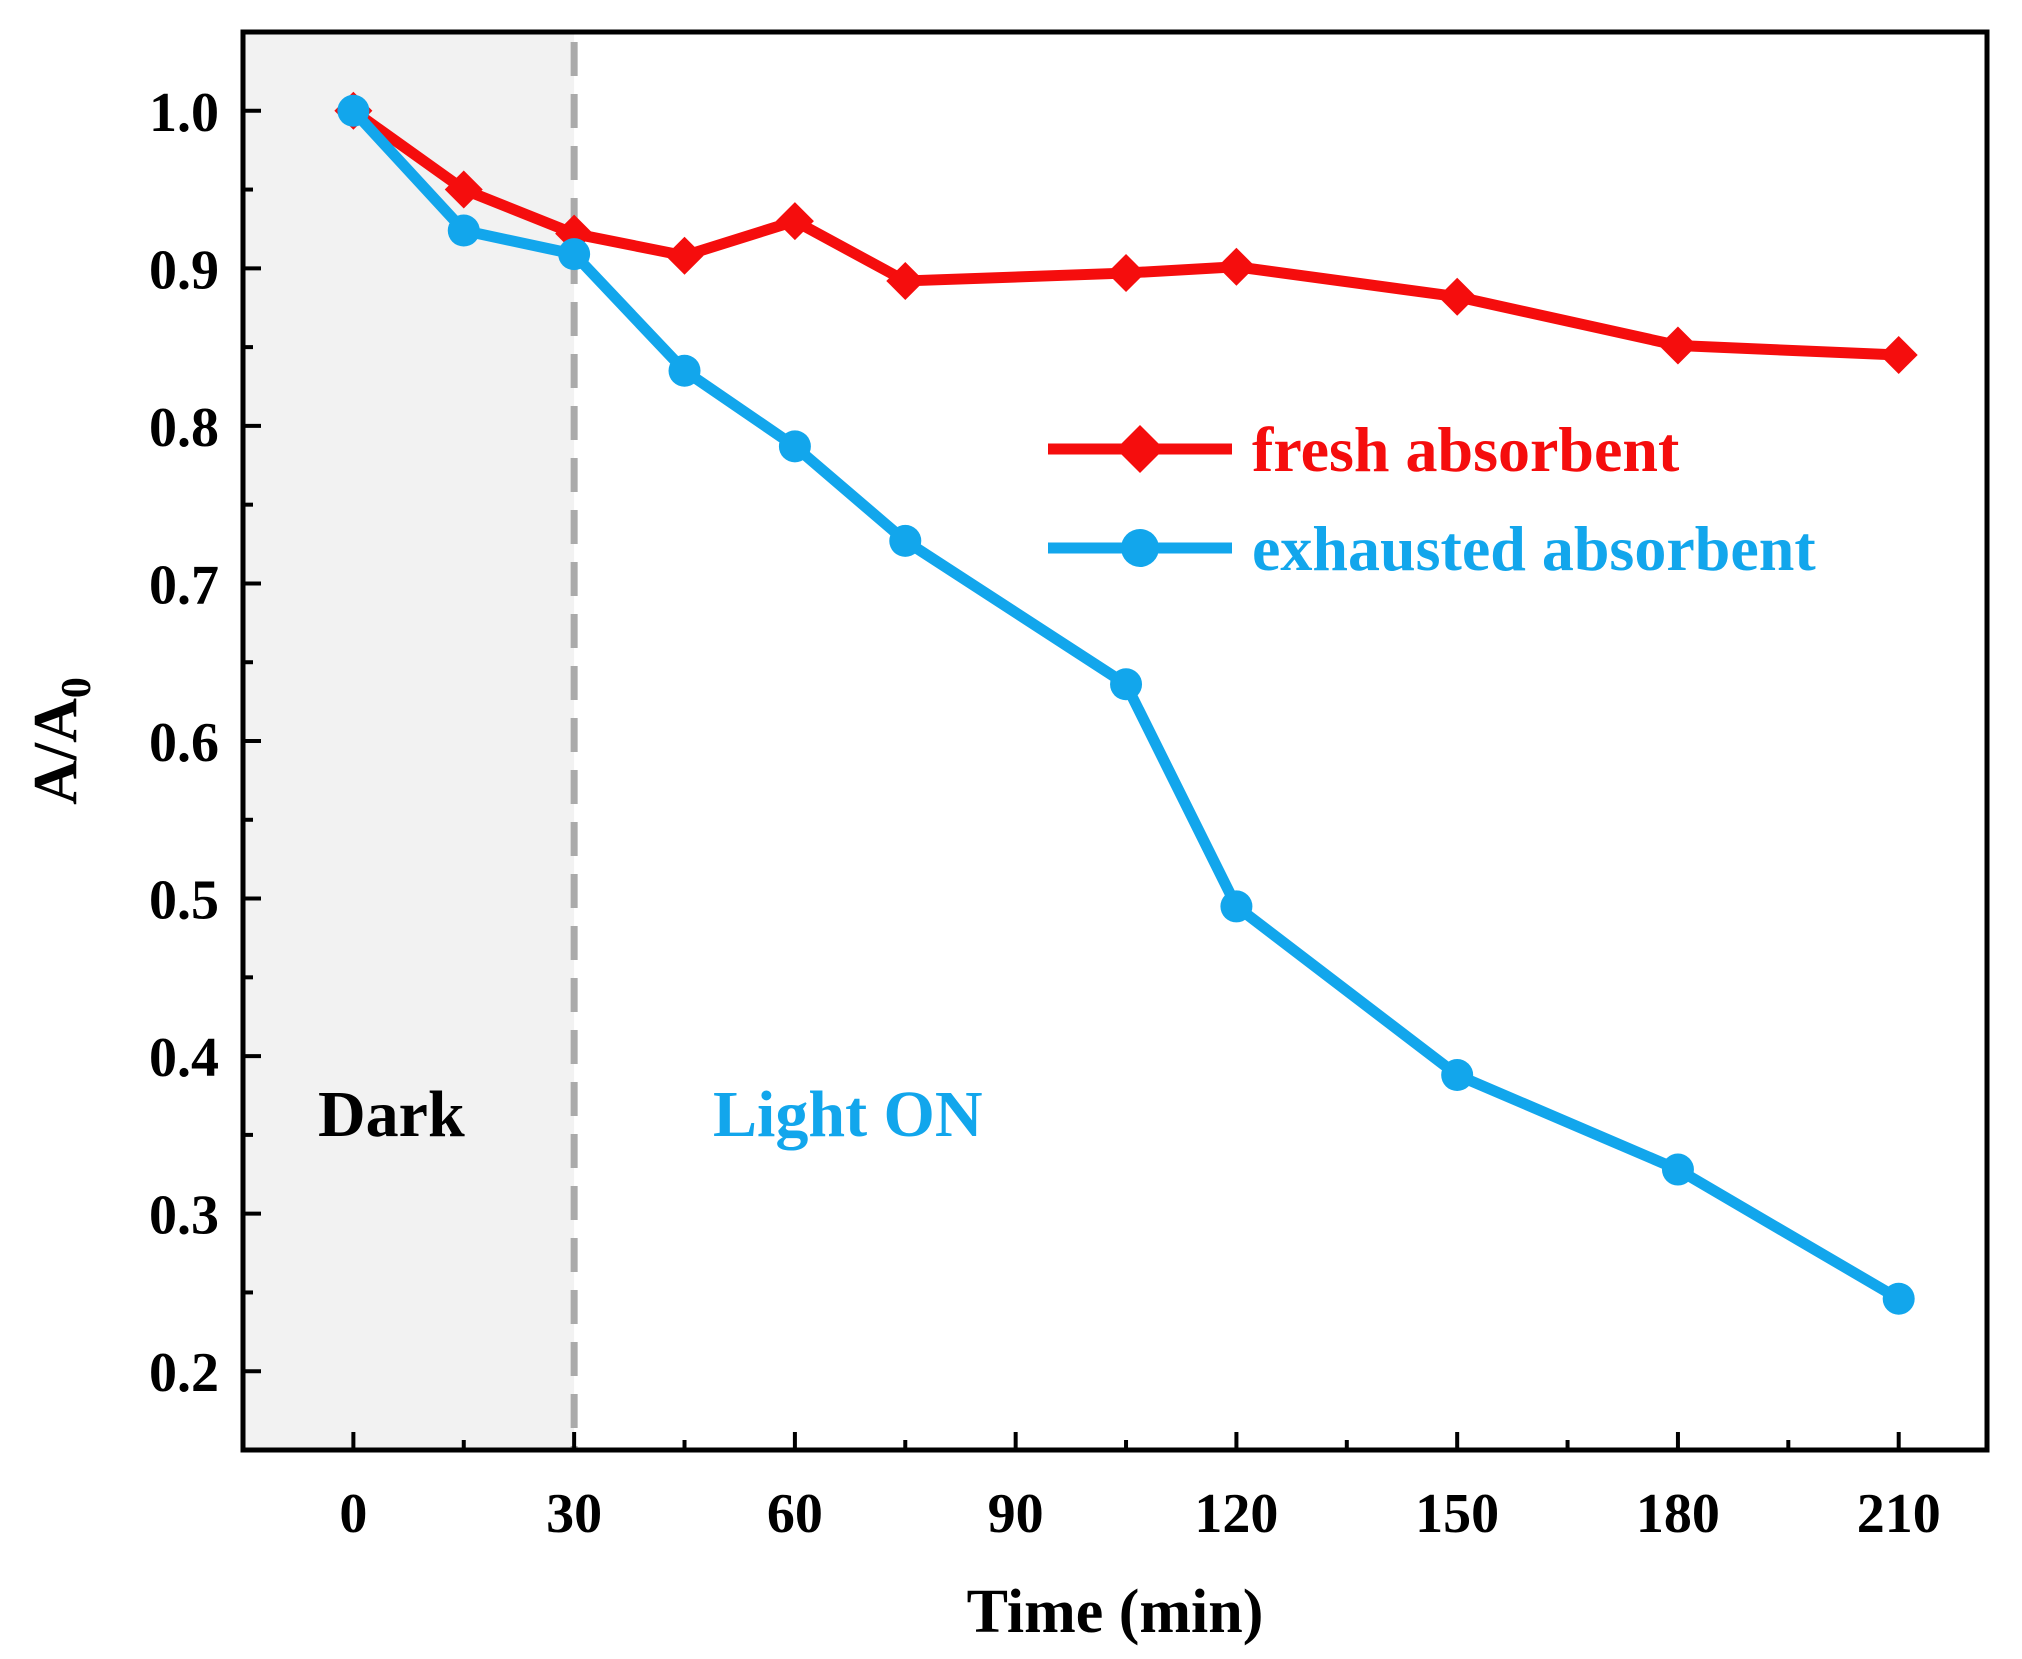 This screenshot has width=2022, height=1659. I want to click on y-tick-label: 0.3, so click(184, 1216).